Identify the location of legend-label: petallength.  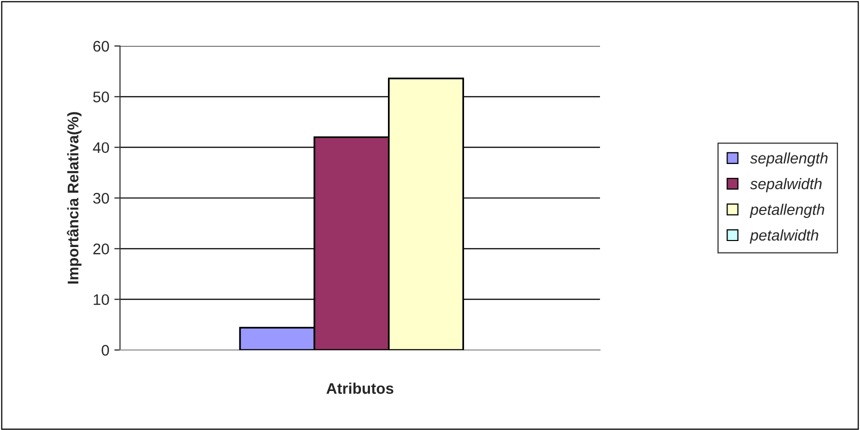
(787, 211).